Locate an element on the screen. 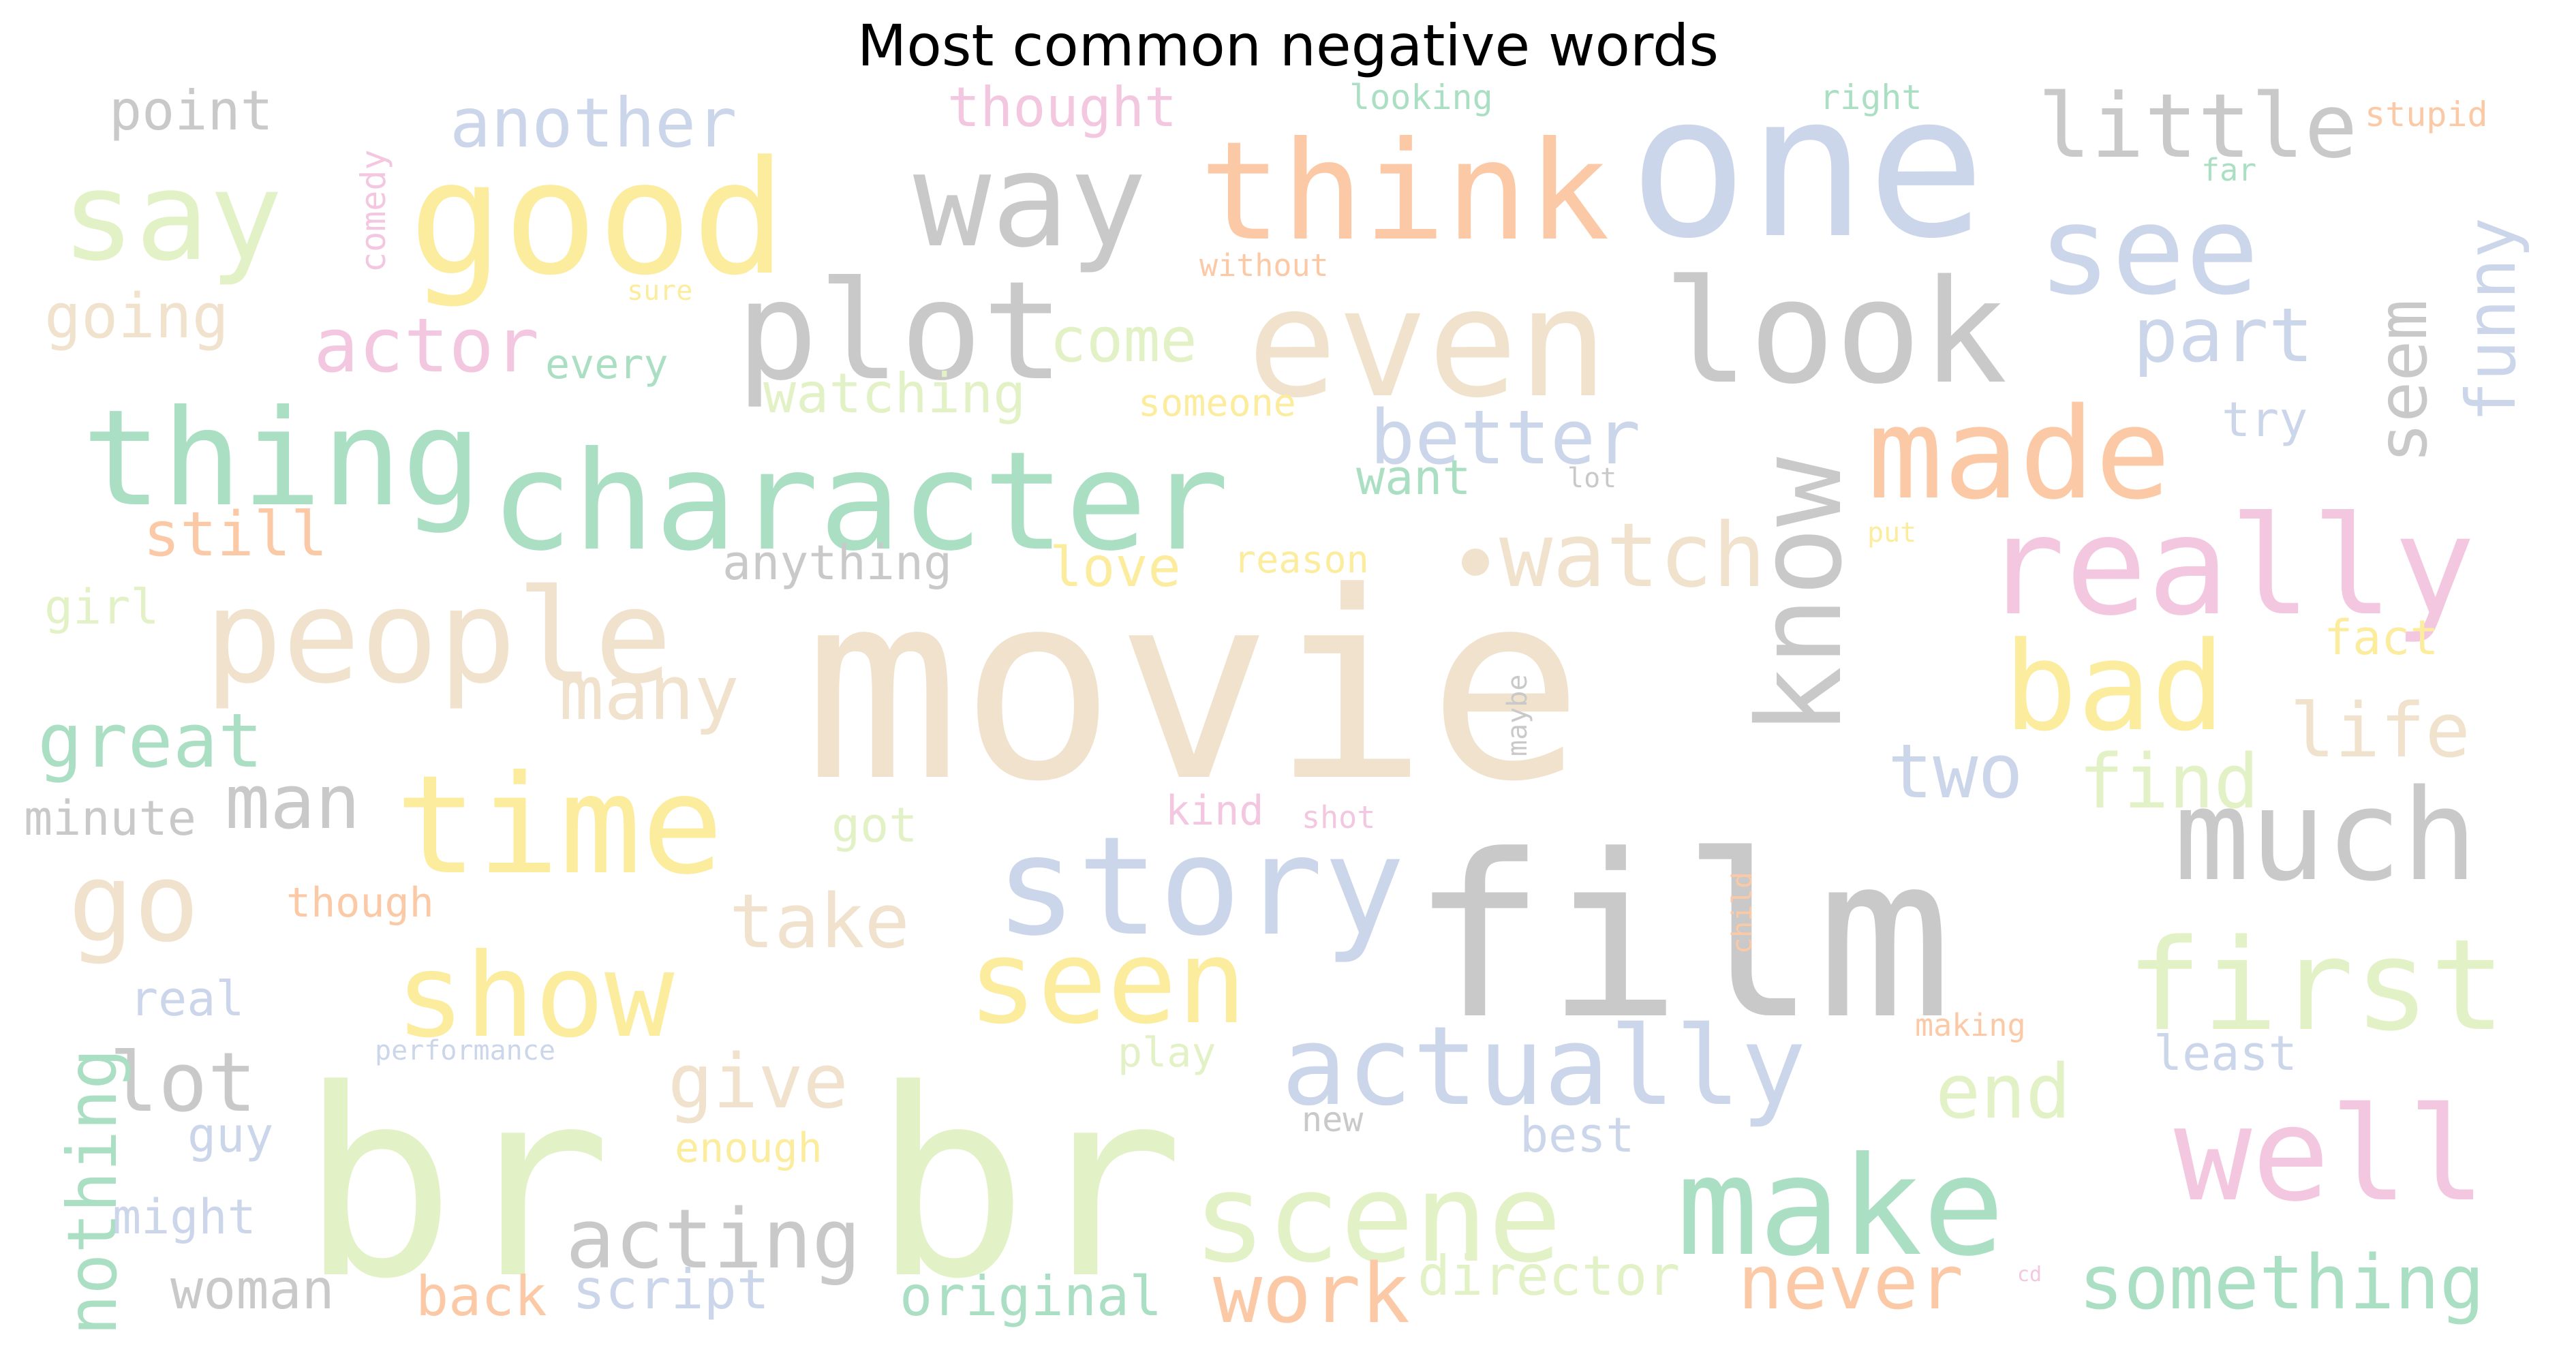  word-really: really is located at coordinates (2229, 566).